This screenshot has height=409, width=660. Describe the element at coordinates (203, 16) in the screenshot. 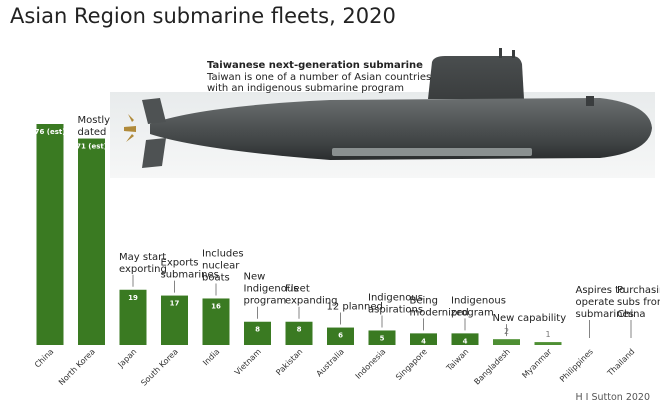

I see `chart-title: Asian Region submarine fleets, 2020` at that location.